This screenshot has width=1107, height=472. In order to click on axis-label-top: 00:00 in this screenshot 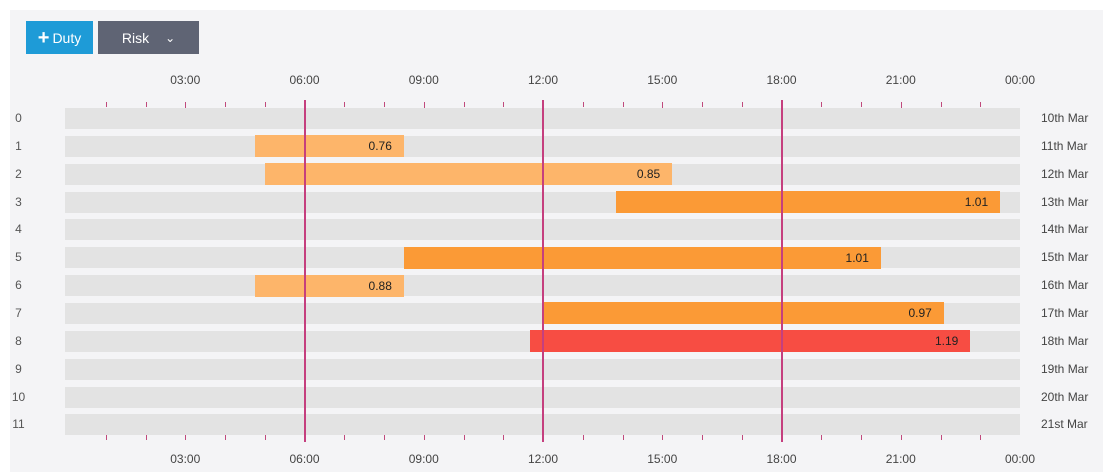, I will do `click(1020, 80)`.